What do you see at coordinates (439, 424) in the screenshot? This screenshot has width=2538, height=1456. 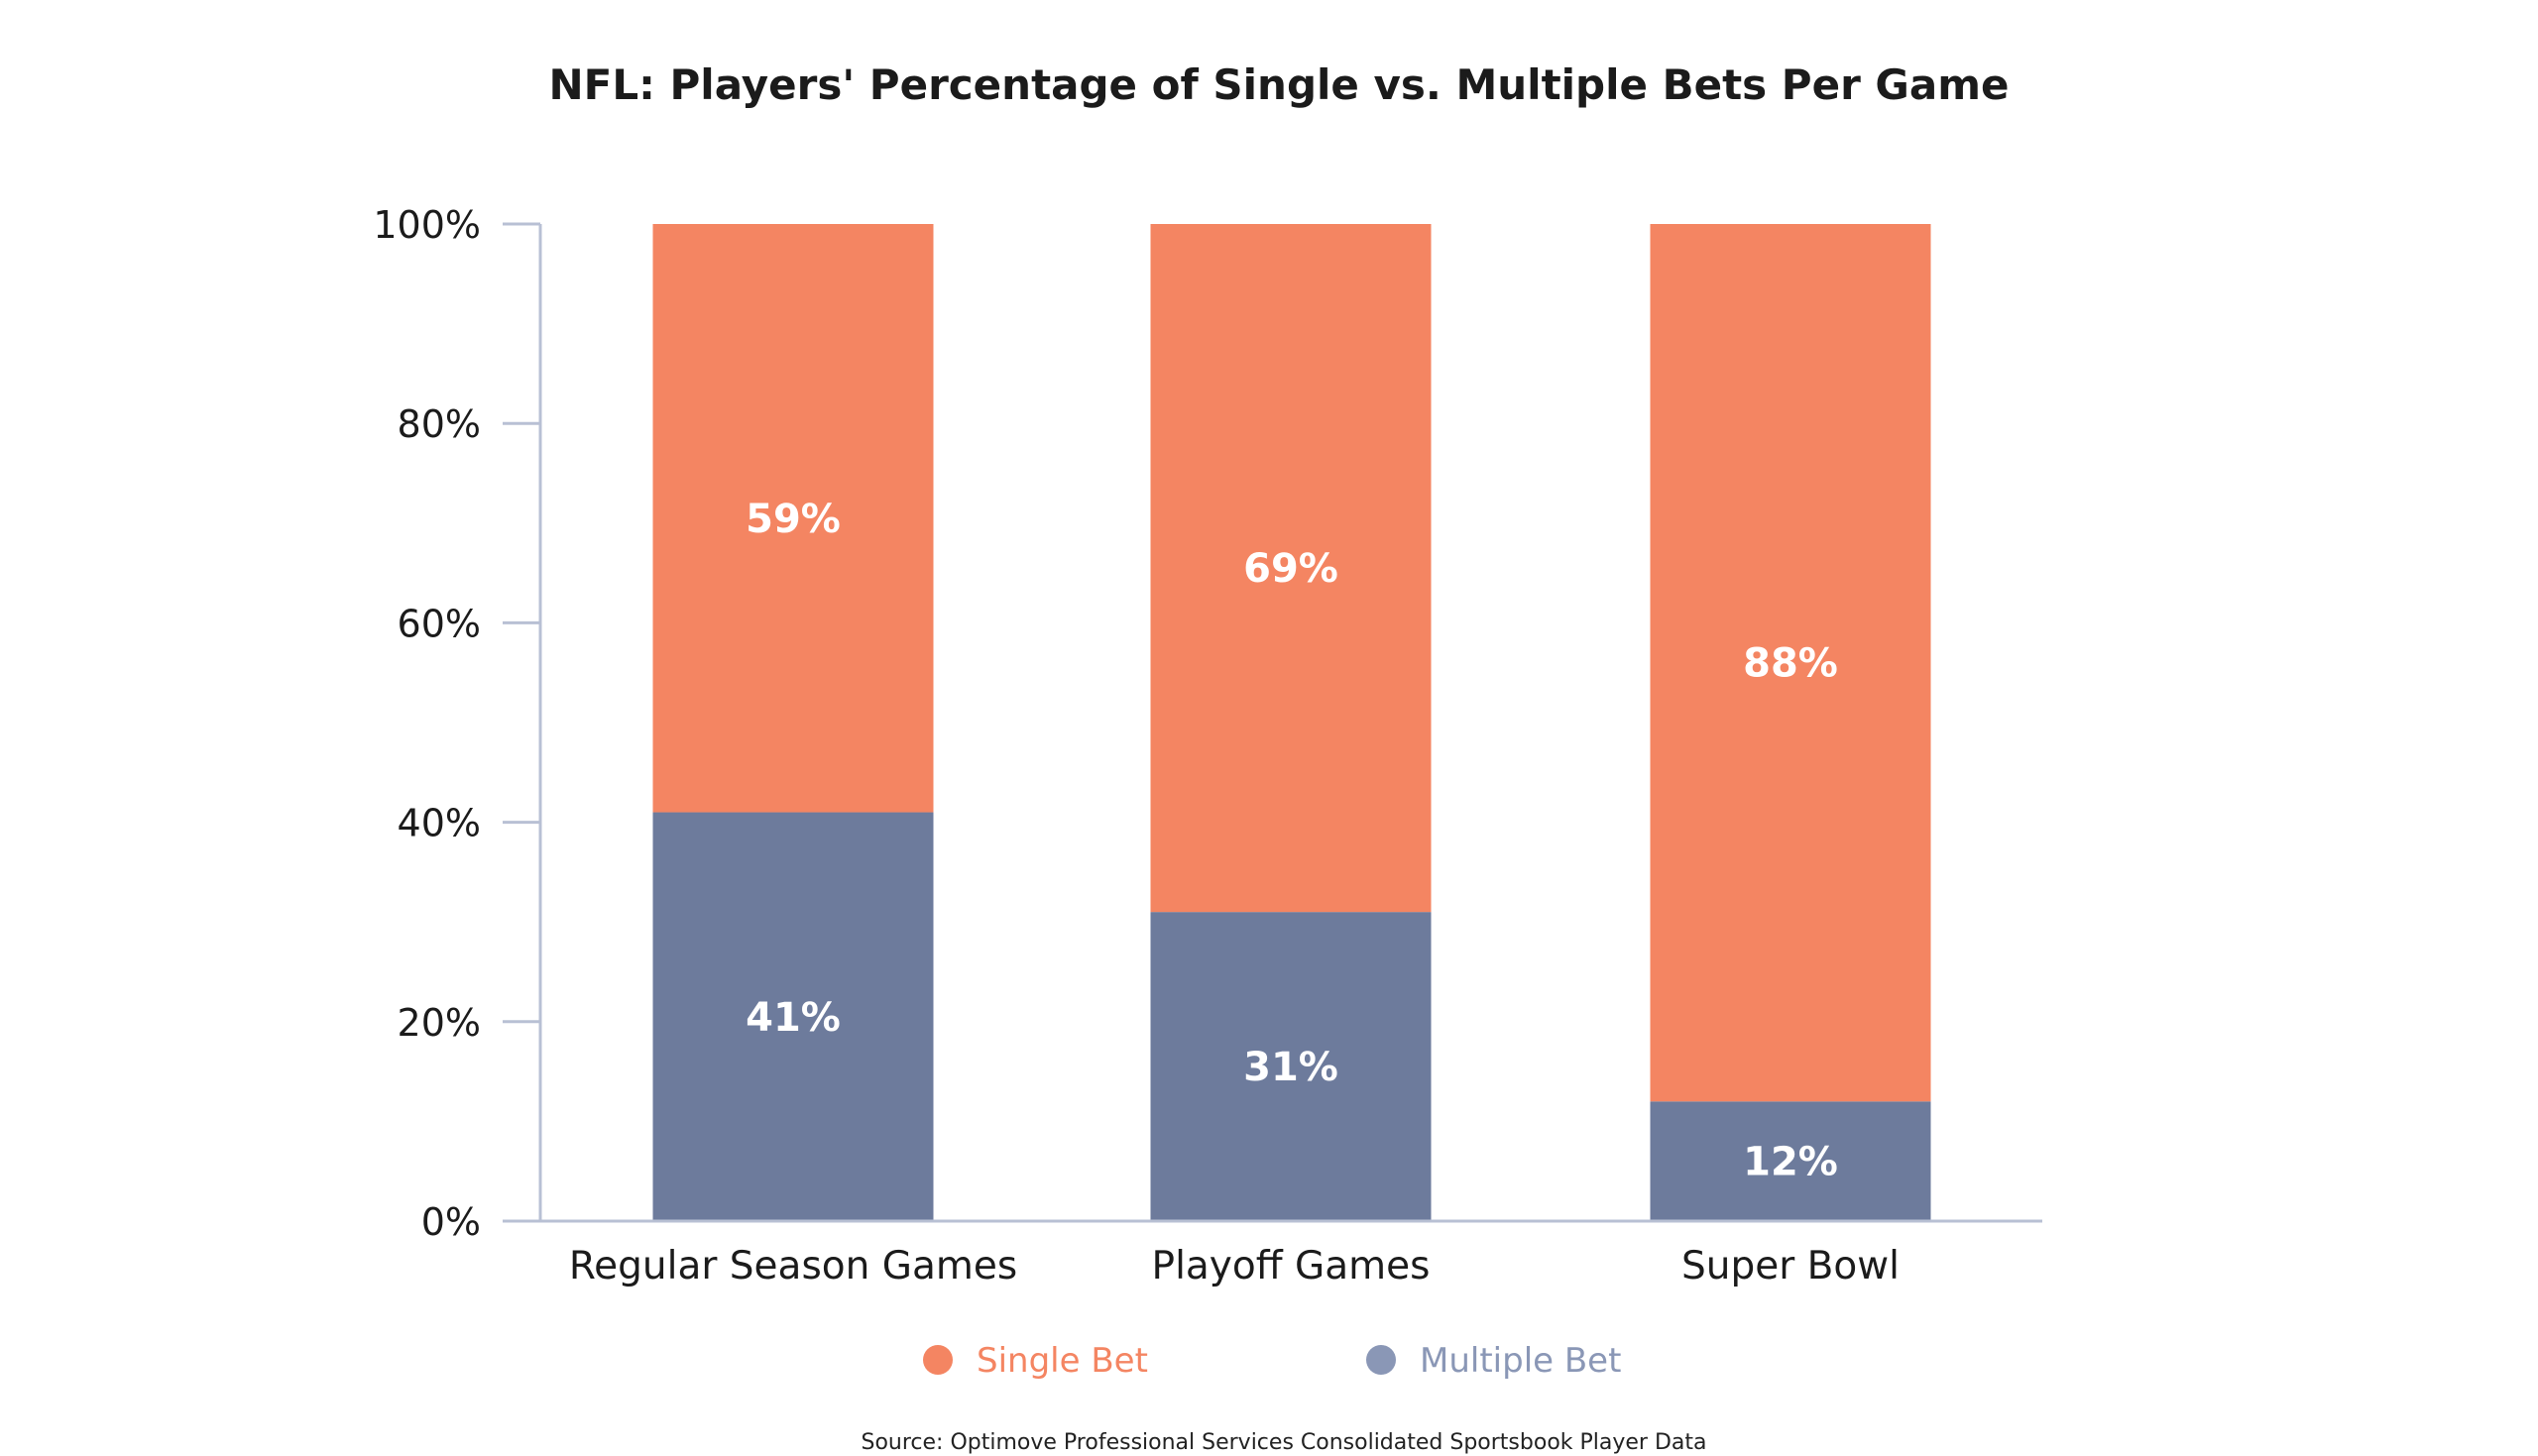 I see `y-tick-label: 80%` at bounding box center [439, 424].